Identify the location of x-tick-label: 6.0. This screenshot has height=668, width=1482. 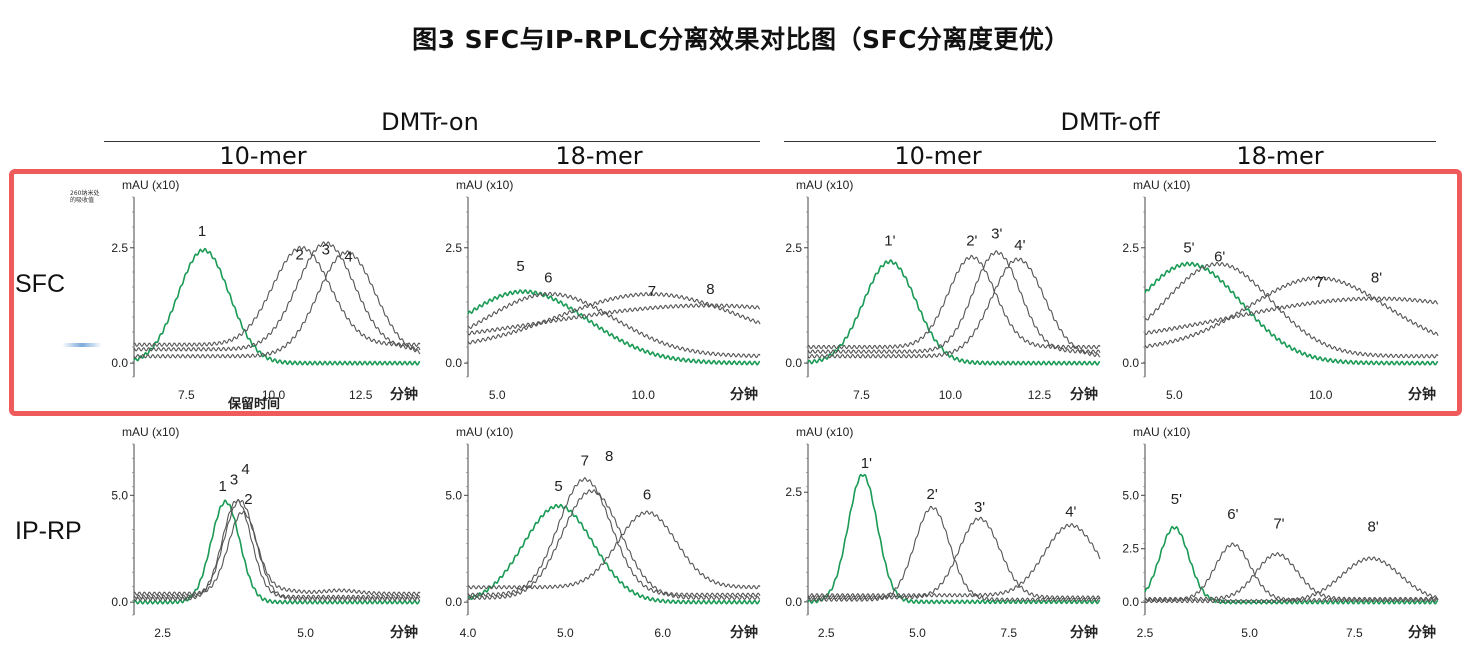
(662, 633).